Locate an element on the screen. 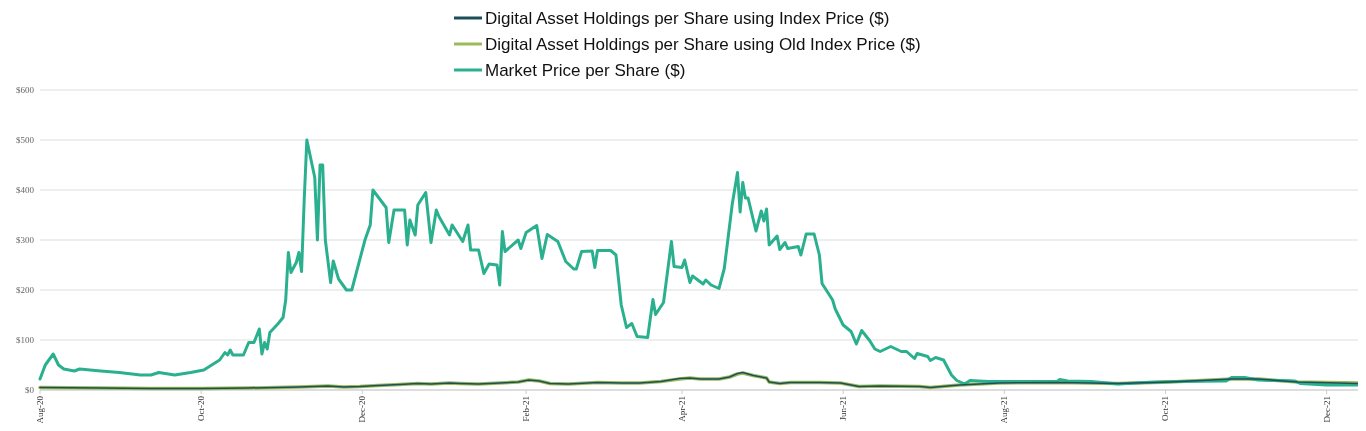 The image size is (1366, 431). legend-label: Market Price per Share ($) is located at coordinates (585, 70).